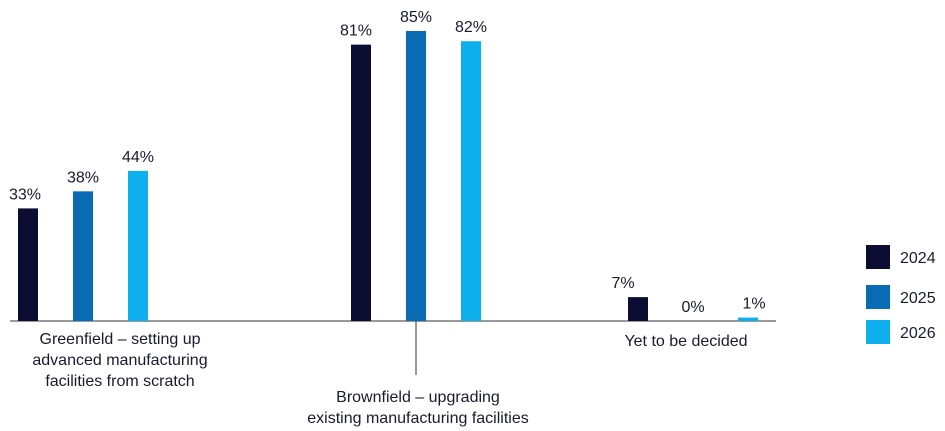  What do you see at coordinates (753, 304) in the screenshot?
I see `value-label-2026-cat3: 1%` at bounding box center [753, 304].